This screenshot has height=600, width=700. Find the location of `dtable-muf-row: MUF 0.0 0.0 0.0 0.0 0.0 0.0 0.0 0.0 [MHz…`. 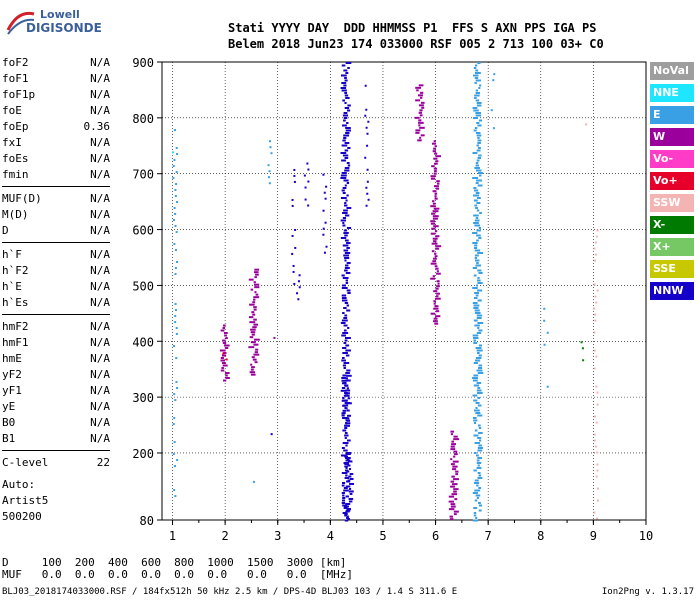

dtable-muf-row: MUF 0.0 0.0 0.0 0.0 0.0 0.0 0.0 0.0 [MHz… is located at coordinates (177, 574).